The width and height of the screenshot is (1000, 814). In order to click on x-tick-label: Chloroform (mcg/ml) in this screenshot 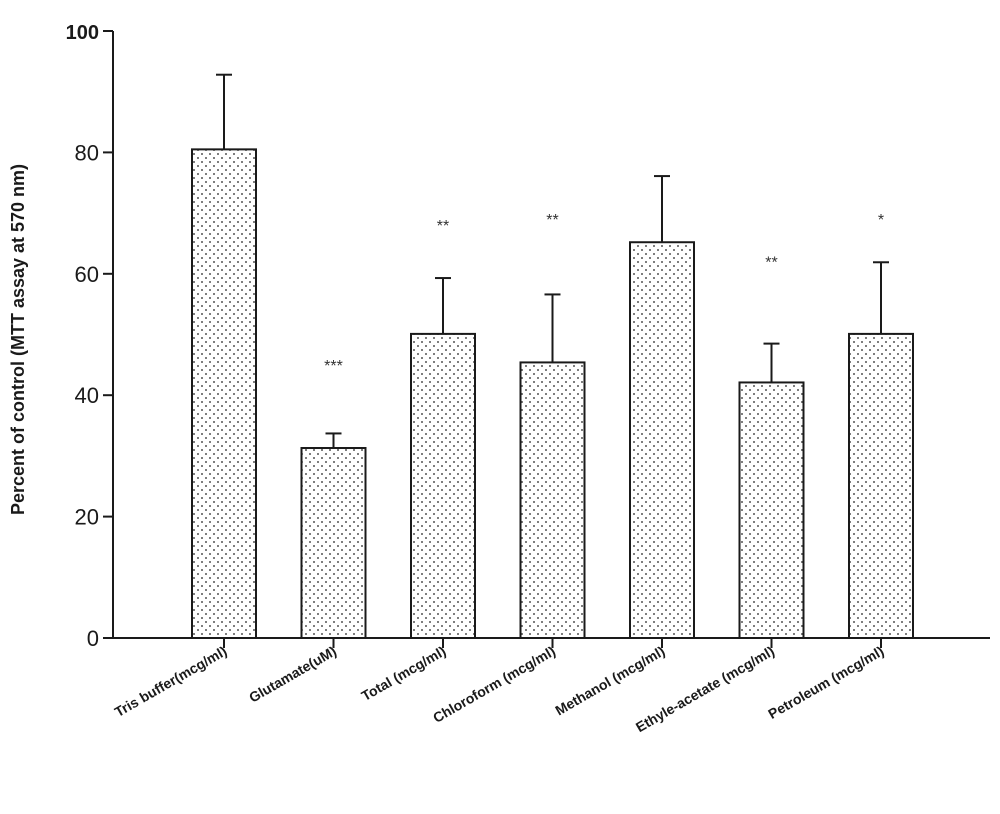, I will do `click(494, 684)`.